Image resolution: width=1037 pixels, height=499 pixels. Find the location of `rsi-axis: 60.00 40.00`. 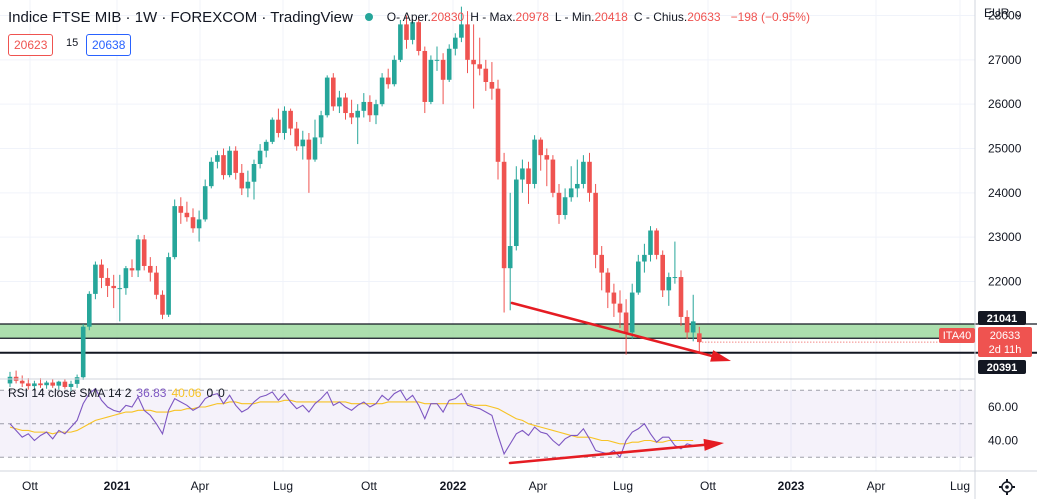

rsi-axis: 60.00 40.00 is located at coordinates (1003, 424).